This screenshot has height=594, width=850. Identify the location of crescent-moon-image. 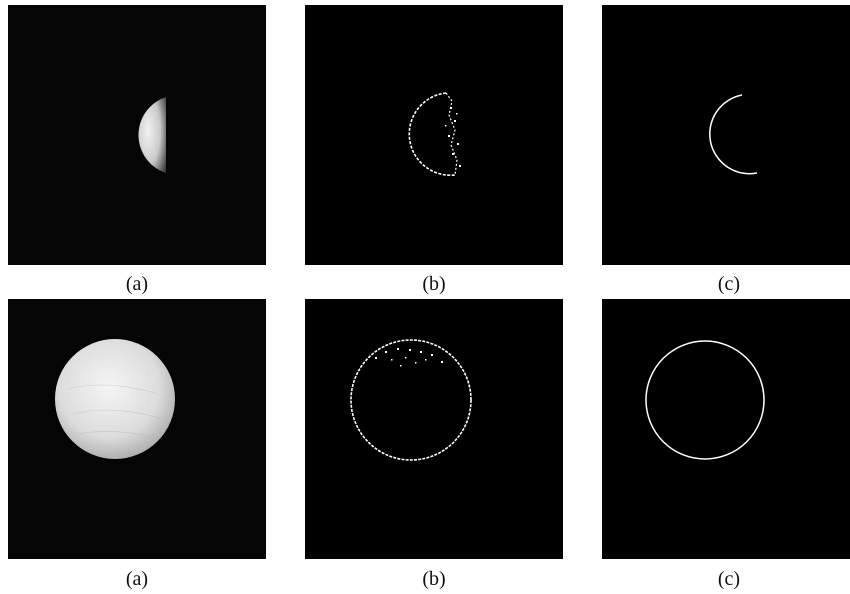
(137, 135).